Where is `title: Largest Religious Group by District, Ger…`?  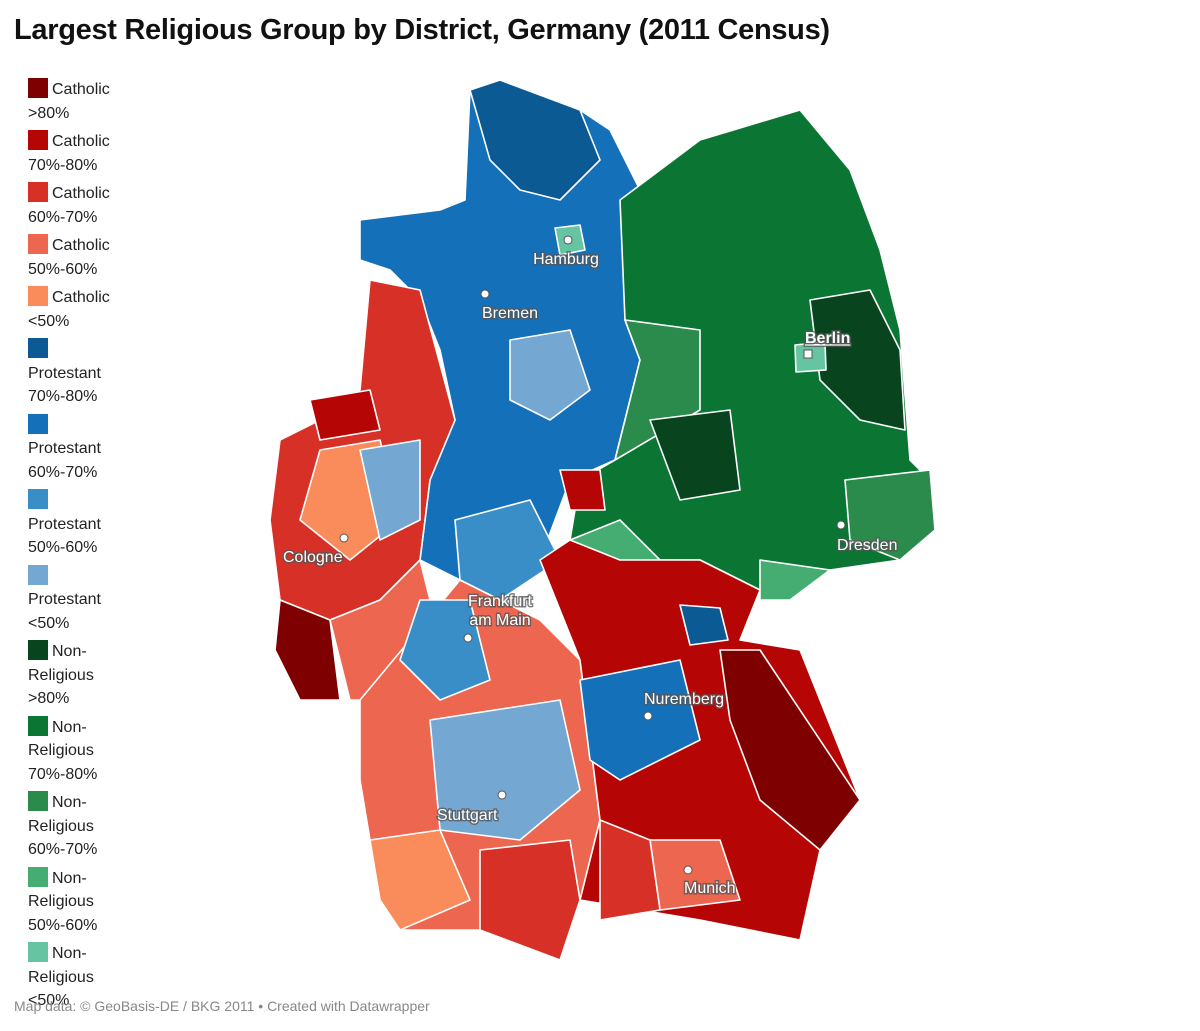 title: Largest Religious Group by District, Ger… is located at coordinates (422, 30).